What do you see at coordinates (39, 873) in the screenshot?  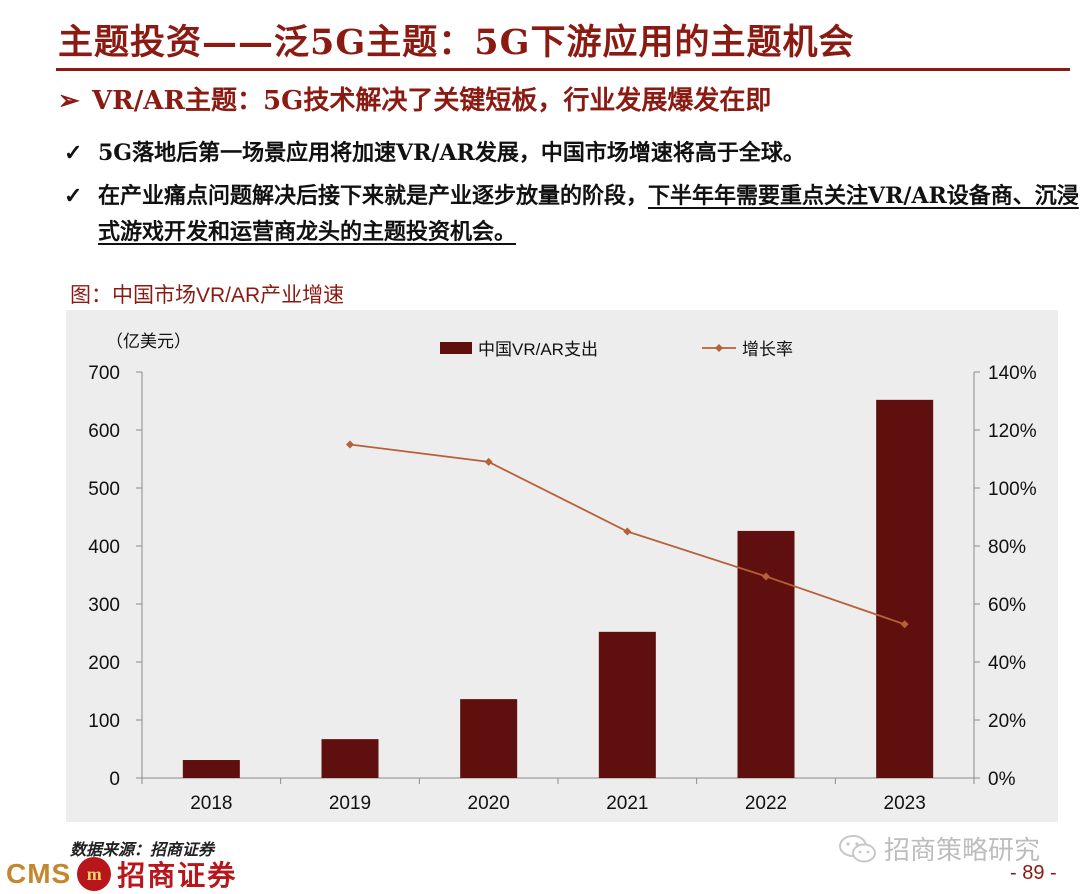 I see `logo-latin: CMS` at bounding box center [39, 873].